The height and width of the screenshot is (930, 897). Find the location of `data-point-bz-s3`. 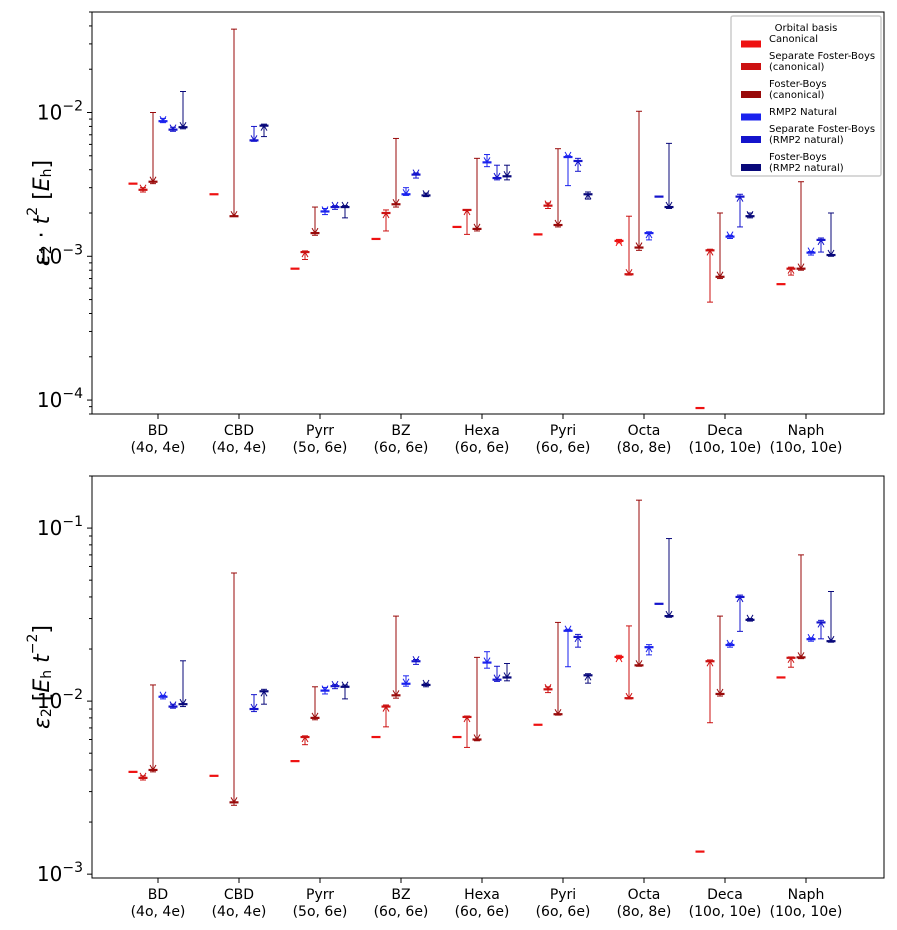

data-point-bz-s3 is located at coordinates (406, 191).